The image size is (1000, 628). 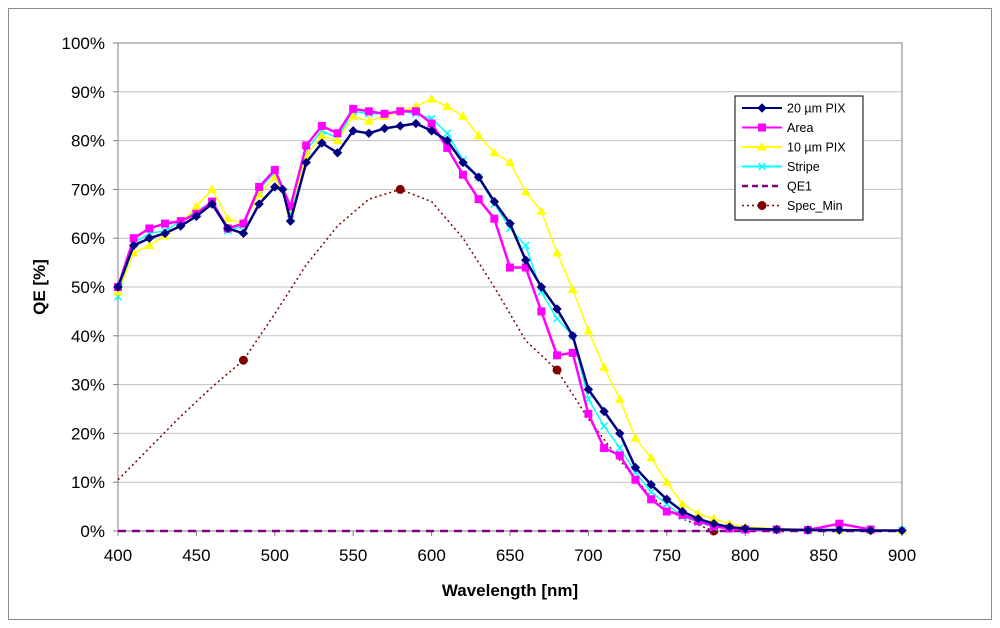 What do you see at coordinates (815, 206) in the screenshot?
I see `legend-label: Spec_Min` at bounding box center [815, 206].